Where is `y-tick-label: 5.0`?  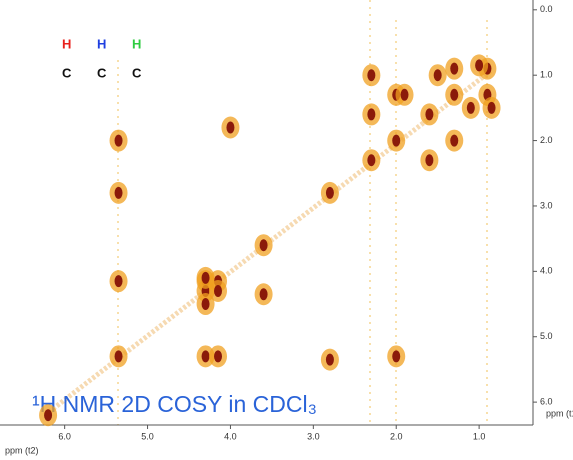 y-tick-label: 5.0 is located at coordinates (546, 336).